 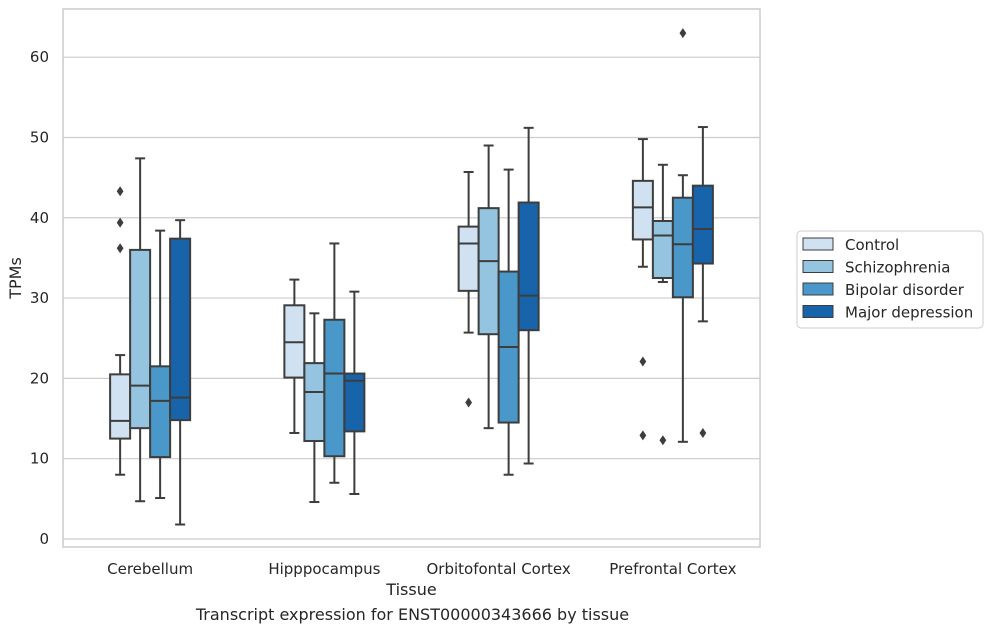 What do you see at coordinates (872, 245) in the screenshot?
I see `legend-label: Control` at bounding box center [872, 245].